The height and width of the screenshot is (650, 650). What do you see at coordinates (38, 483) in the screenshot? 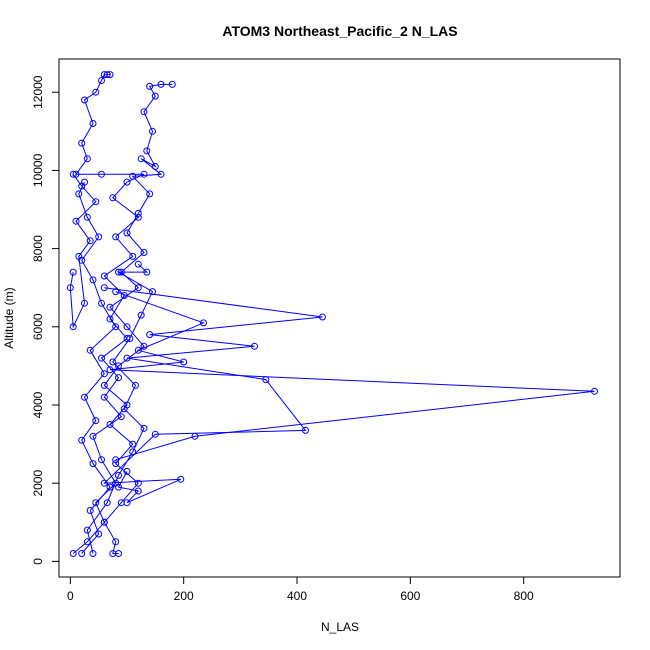
I see `y-tick-label: 2000` at bounding box center [38, 483].